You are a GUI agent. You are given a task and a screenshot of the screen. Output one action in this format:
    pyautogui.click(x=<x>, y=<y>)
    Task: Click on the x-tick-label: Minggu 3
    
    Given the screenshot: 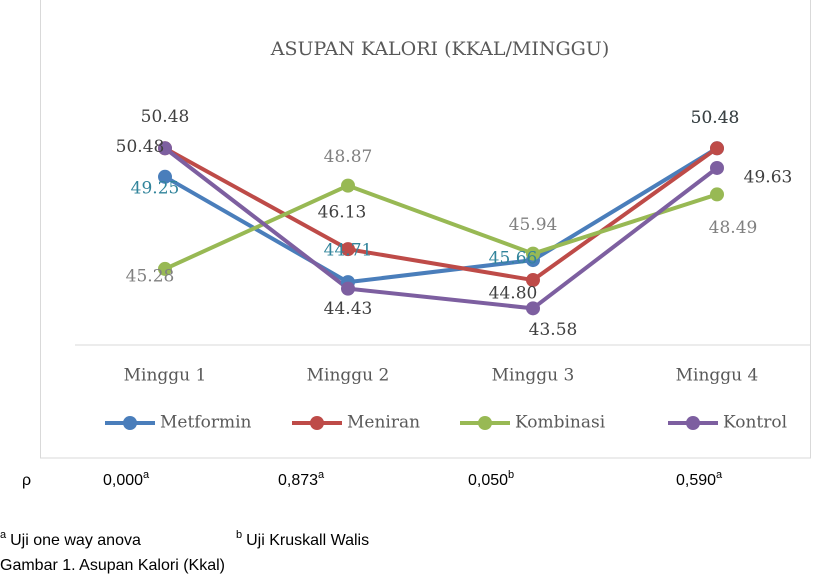 What is the action you would take?
    pyautogui.click(x=533, y=376)
    